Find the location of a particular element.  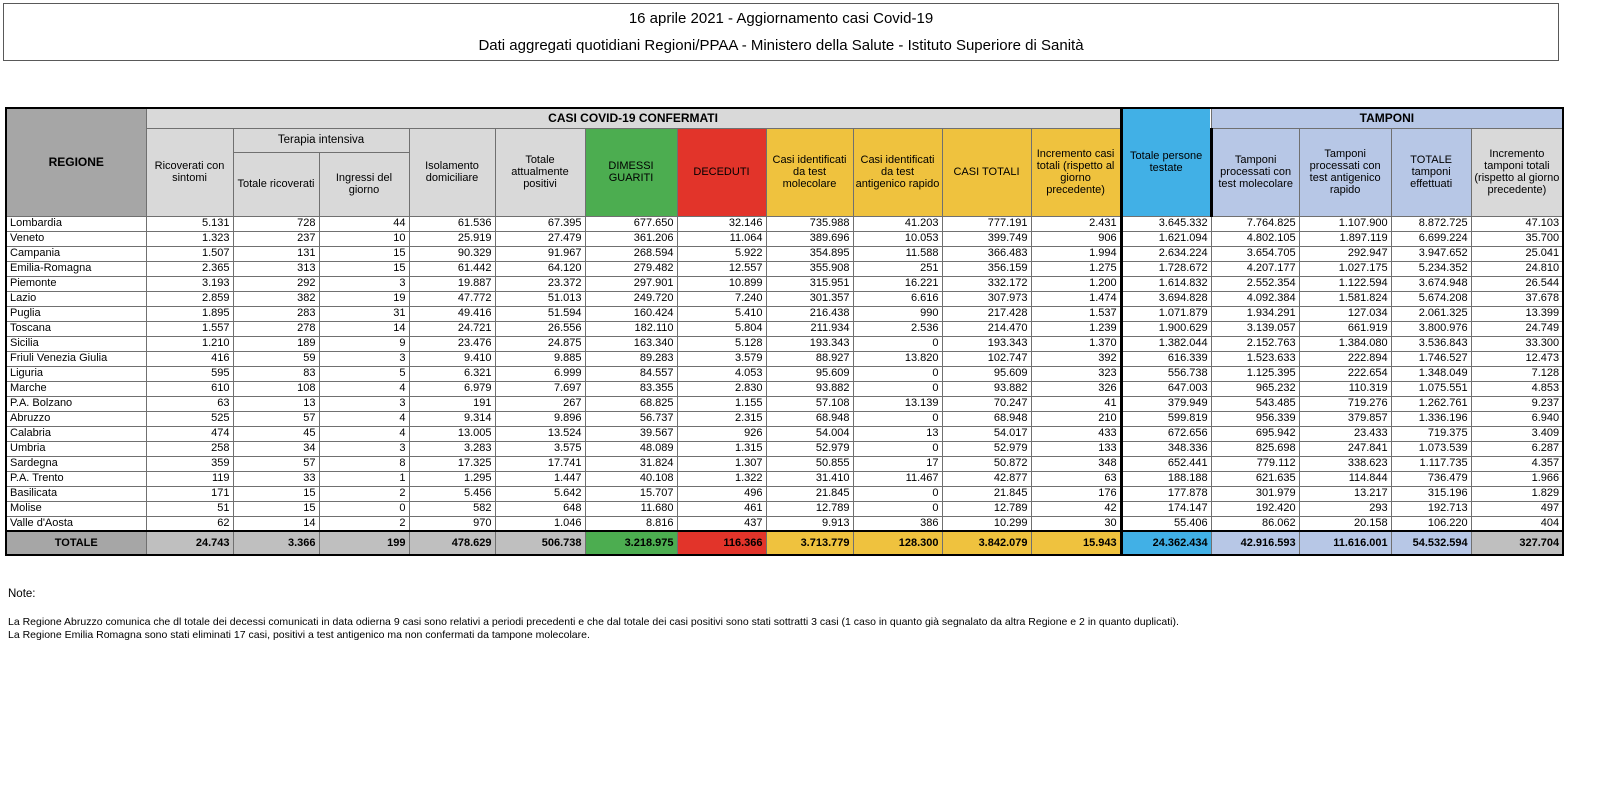

value-cell: 192.713 is located at coordinates (1431, 508).